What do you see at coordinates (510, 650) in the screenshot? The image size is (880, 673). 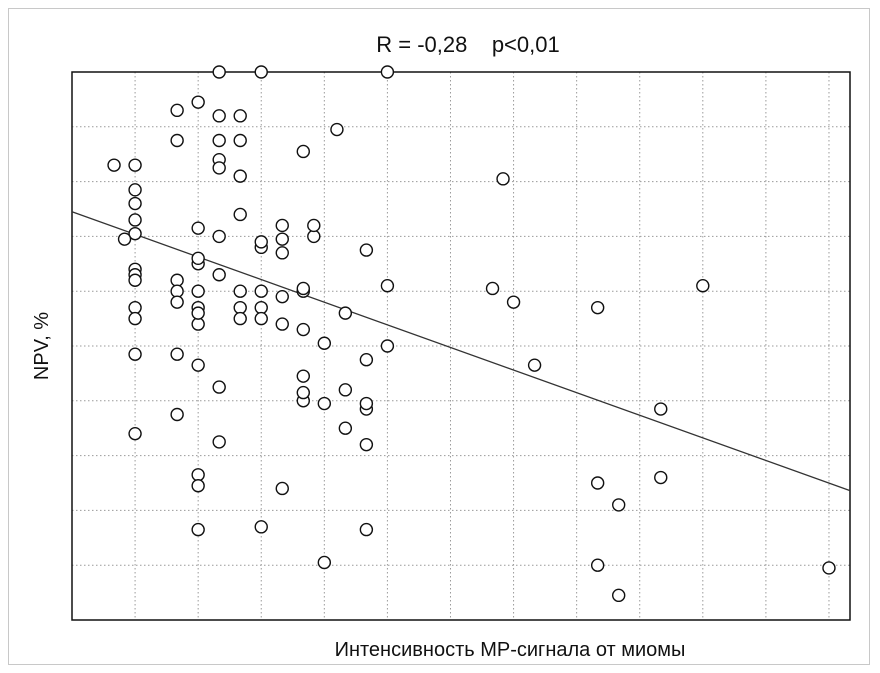 I see `x-axis-label: Интенсивность МР-сигнала от миомы` at bounding box center [510, 650].